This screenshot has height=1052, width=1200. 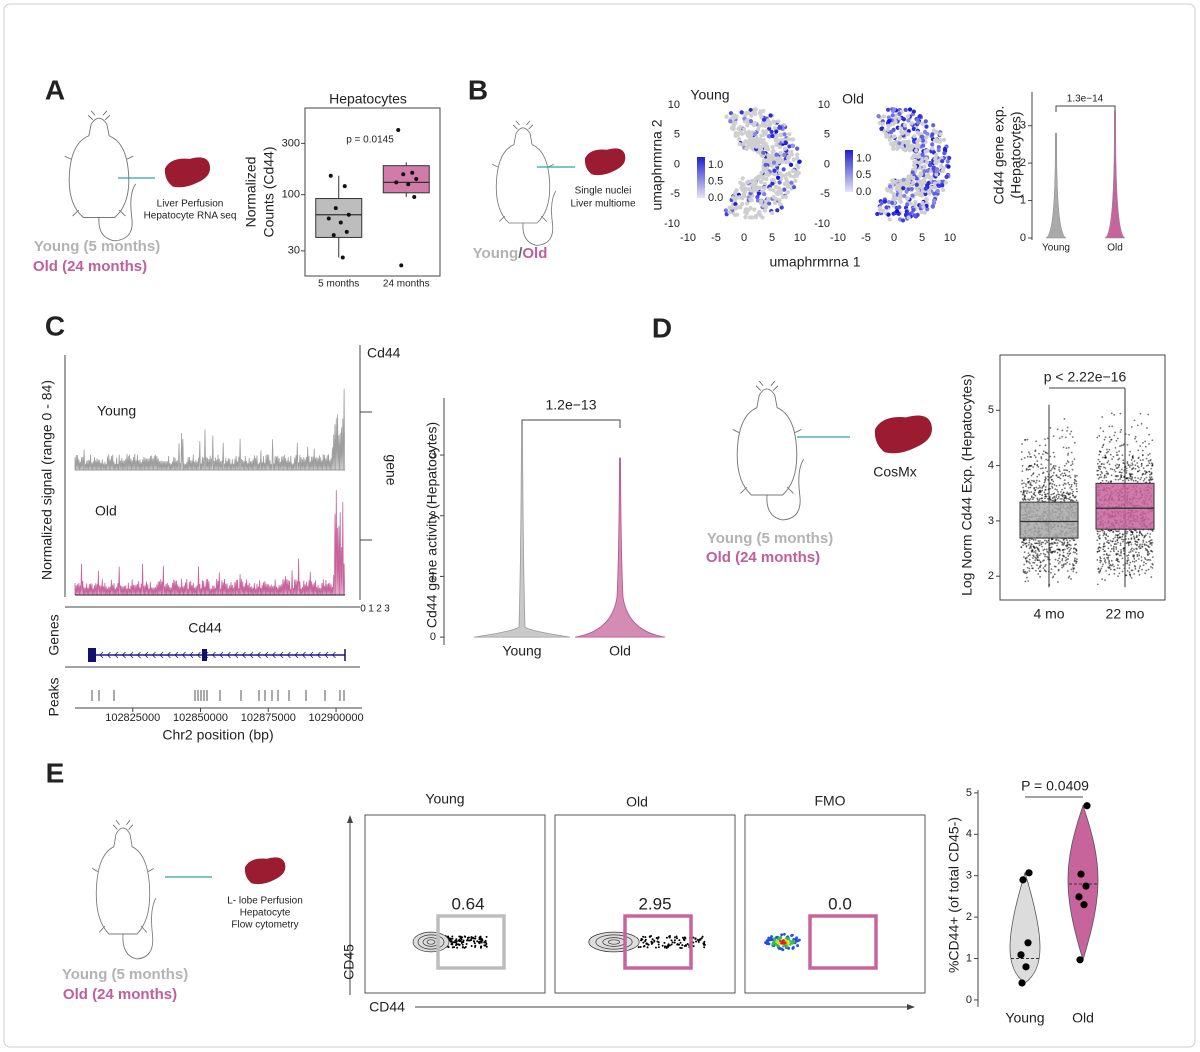 What do you see at coordinates (715, 182) in the screenshot?
I see `colorbar-tick-label: 0.5` at bounding box center [715, 182].